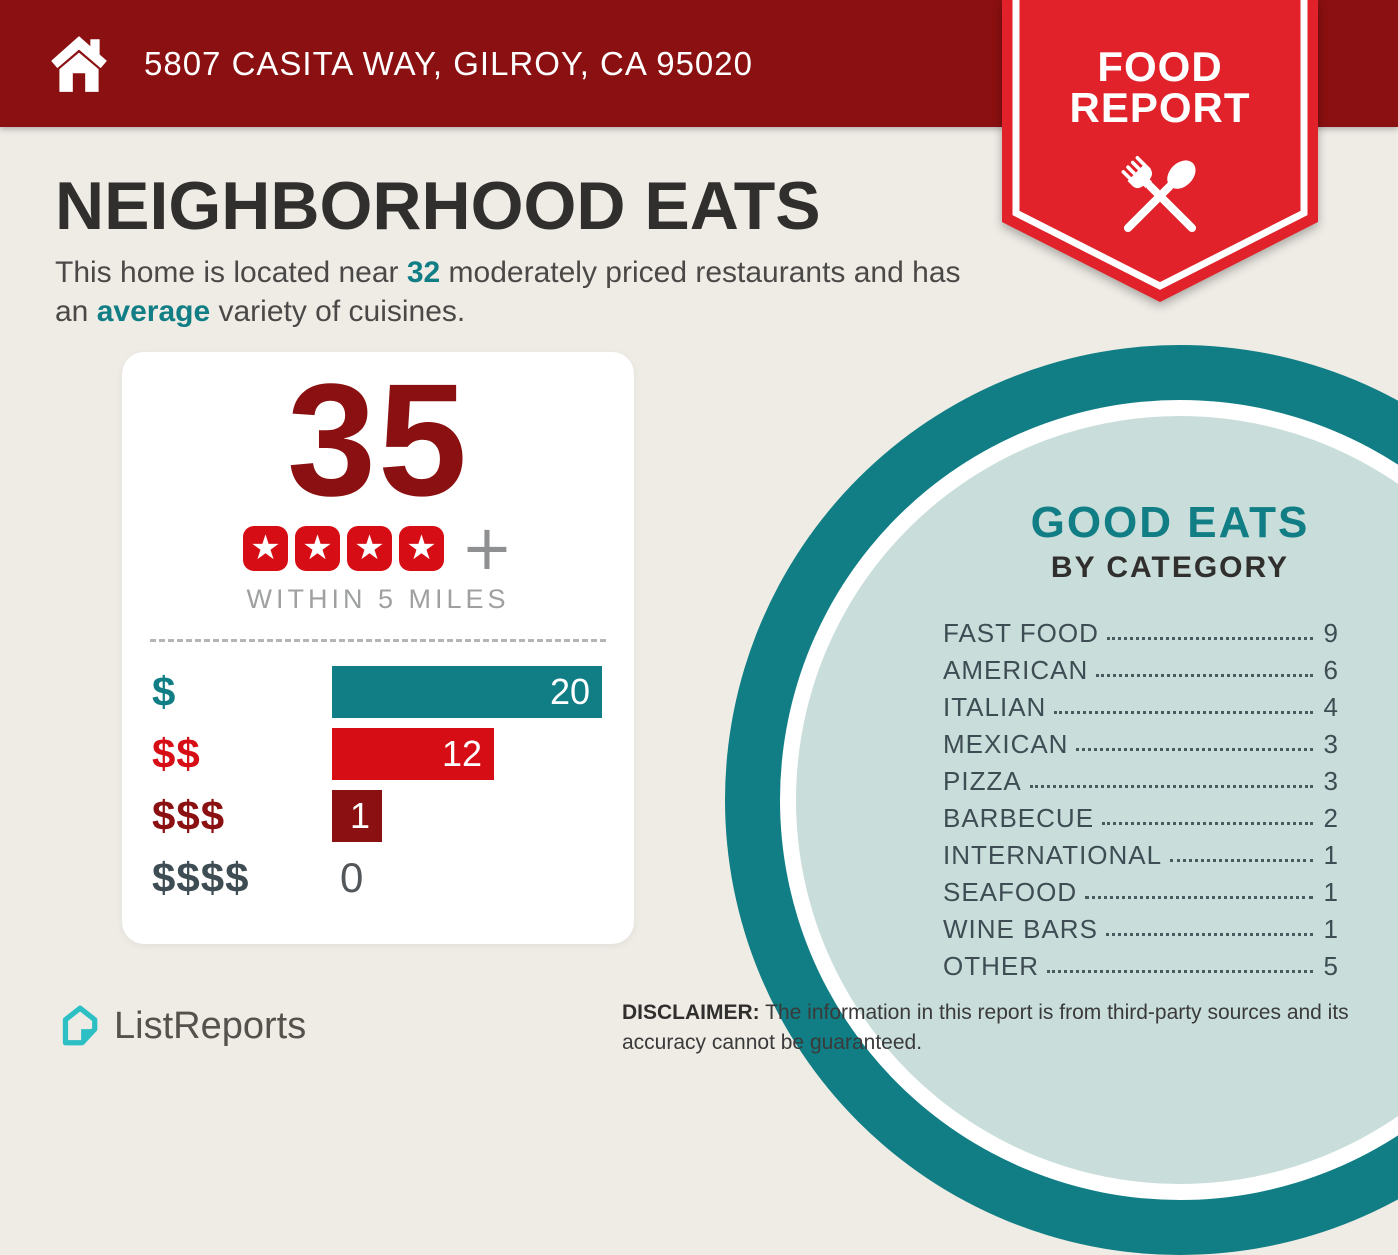 Image resolution: width=1398 pixels, height=1255 pixels. Describe the element at coordinates (378, 599) in the screenshot. I see `radius-label: WITHIN 5 MILES` at that location.